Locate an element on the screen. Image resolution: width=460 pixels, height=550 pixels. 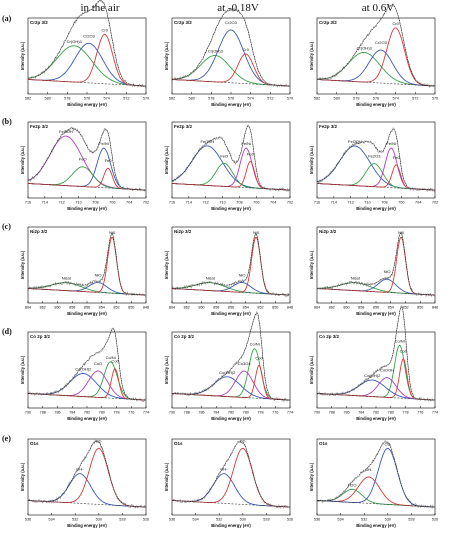
panel-title: Cr2p 3/2 is located at coordinates (183, 22).